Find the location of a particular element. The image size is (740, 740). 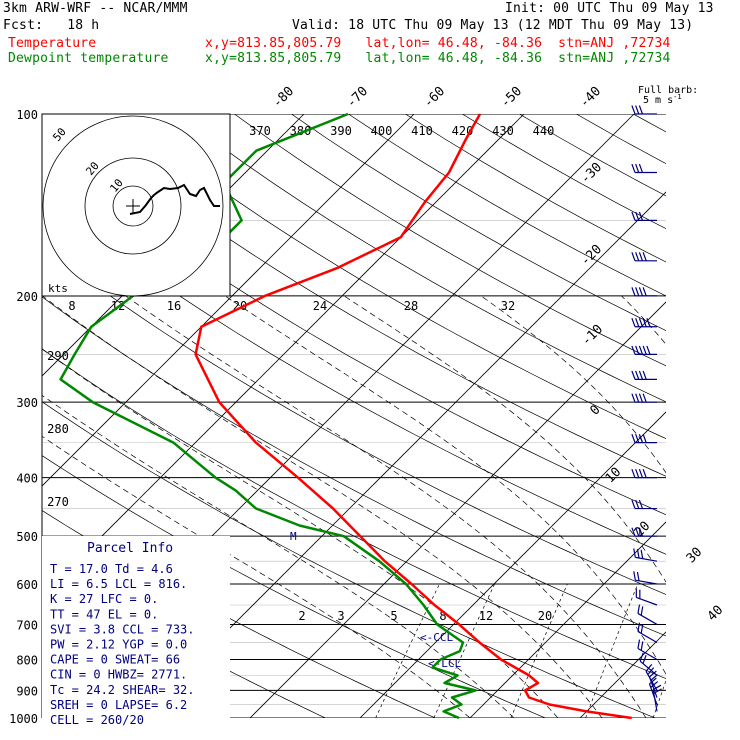

dewpoint-legend: Dewpoint temperature is located at coordinates (88, 58).